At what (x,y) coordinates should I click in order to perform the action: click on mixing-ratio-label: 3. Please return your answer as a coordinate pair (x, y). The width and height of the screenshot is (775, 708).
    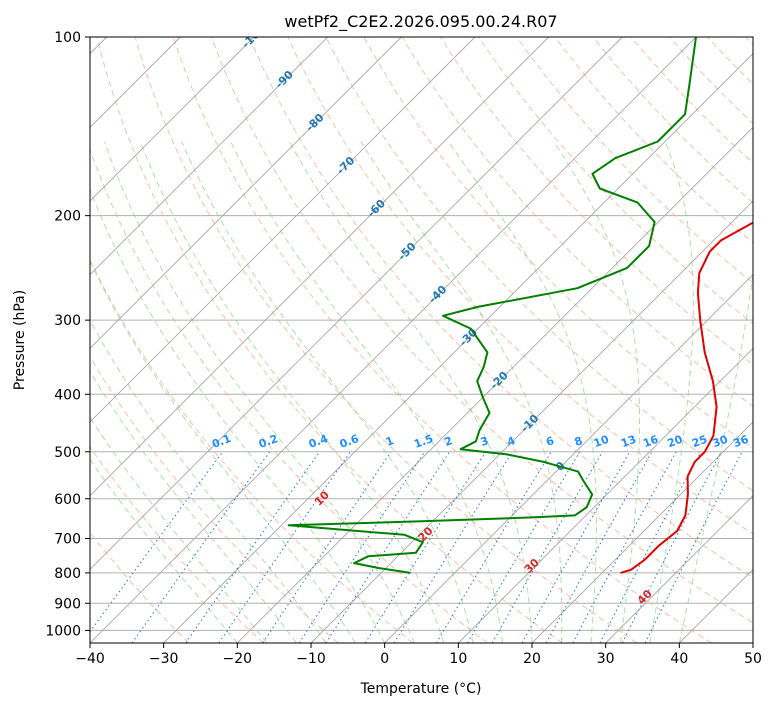
    Looking at the image, I should click on (485, 441).